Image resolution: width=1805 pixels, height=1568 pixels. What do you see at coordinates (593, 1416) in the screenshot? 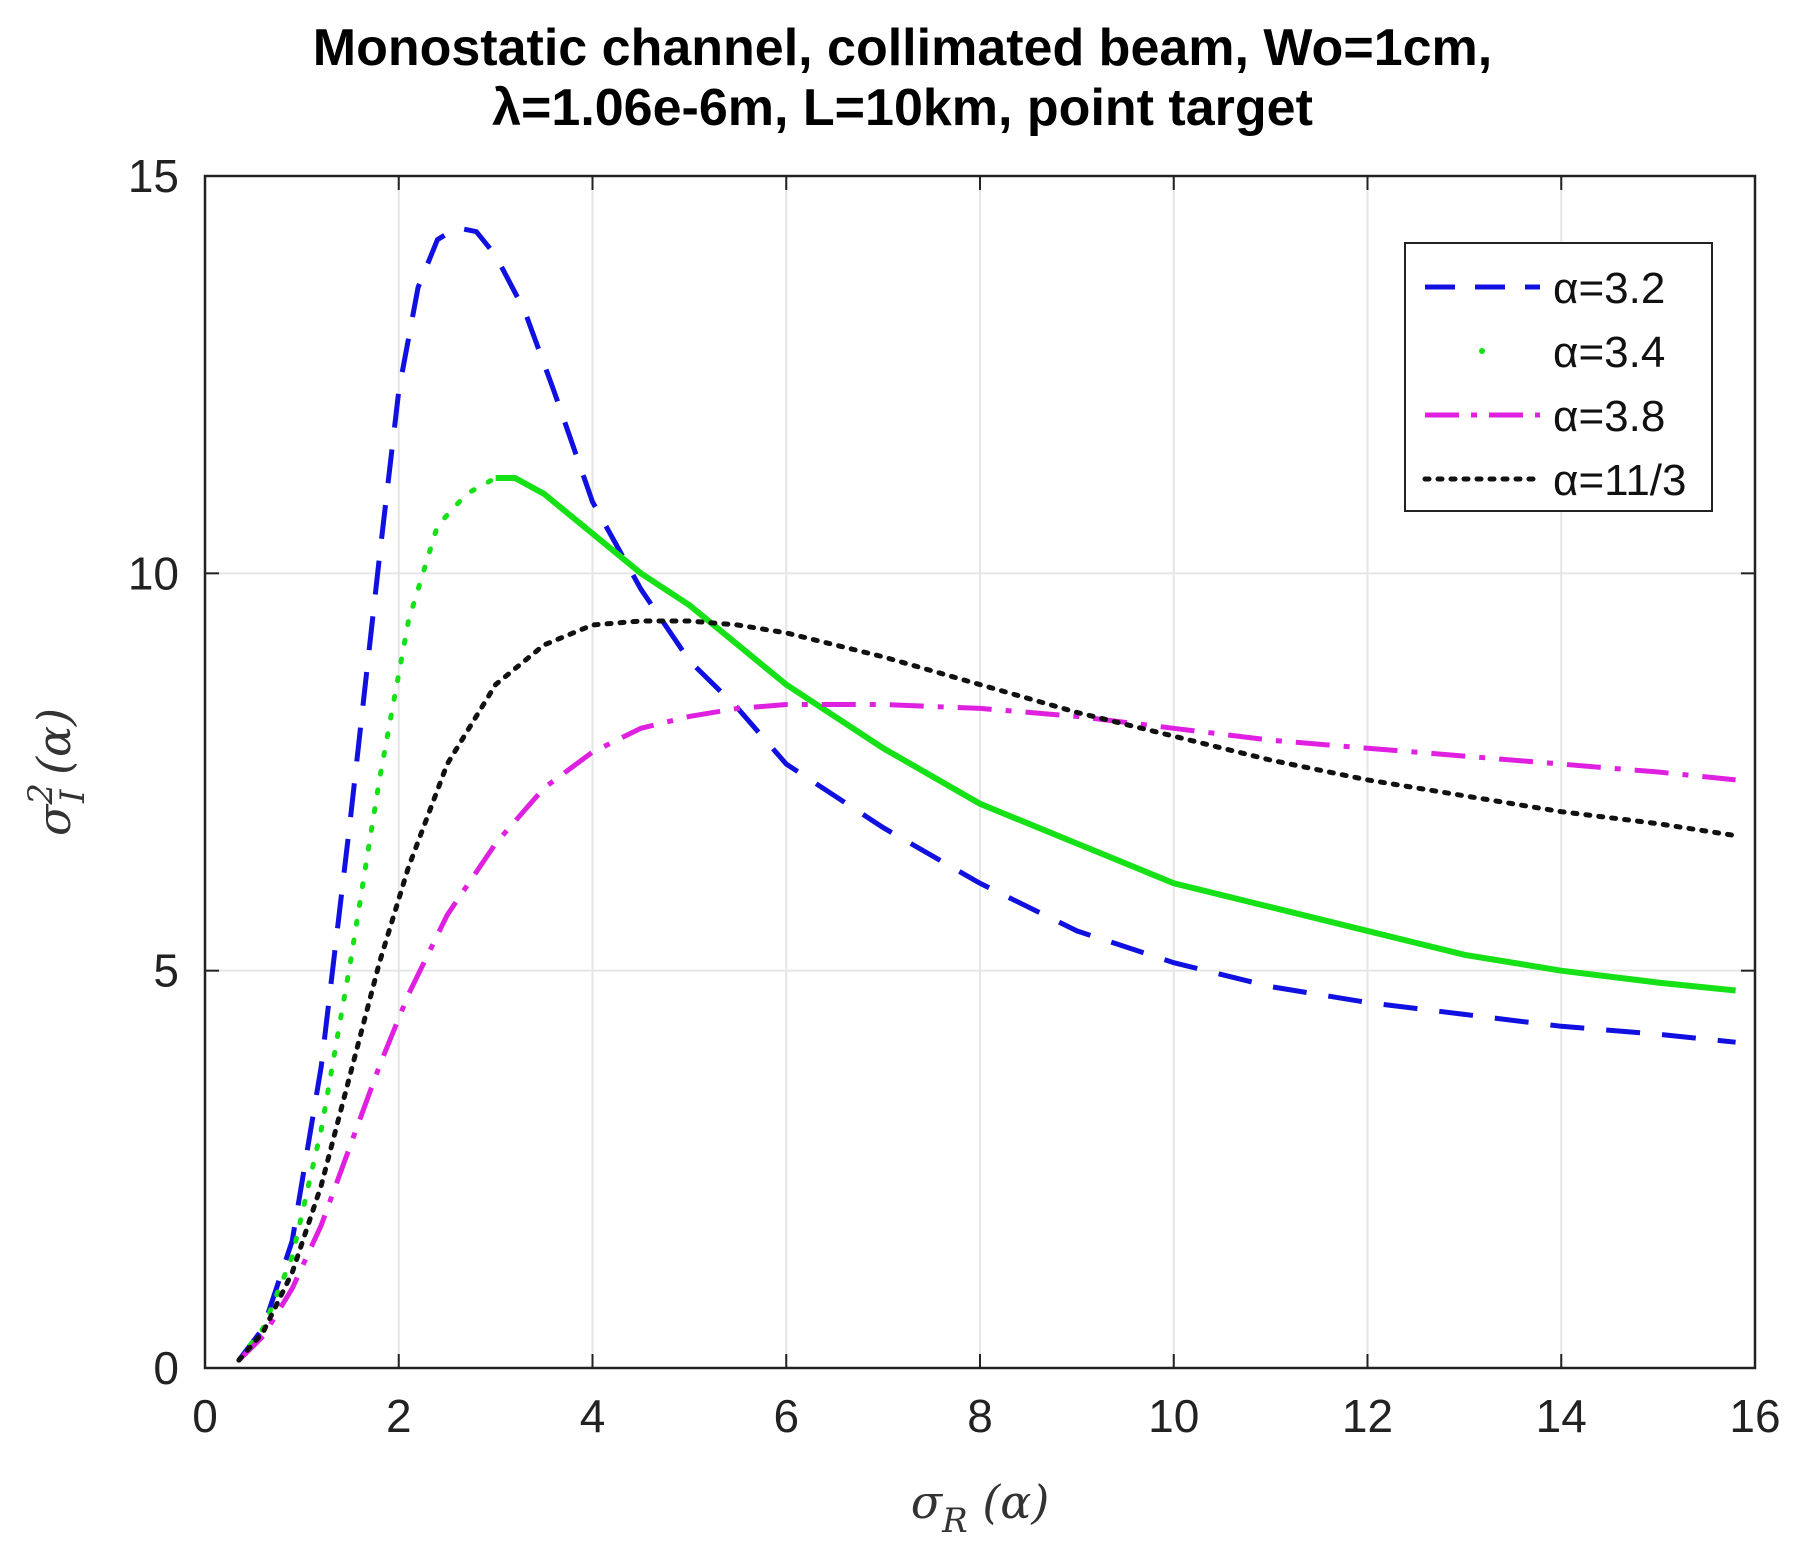
I see `x-tick-label: 4` at bounding box center [593, 1416].